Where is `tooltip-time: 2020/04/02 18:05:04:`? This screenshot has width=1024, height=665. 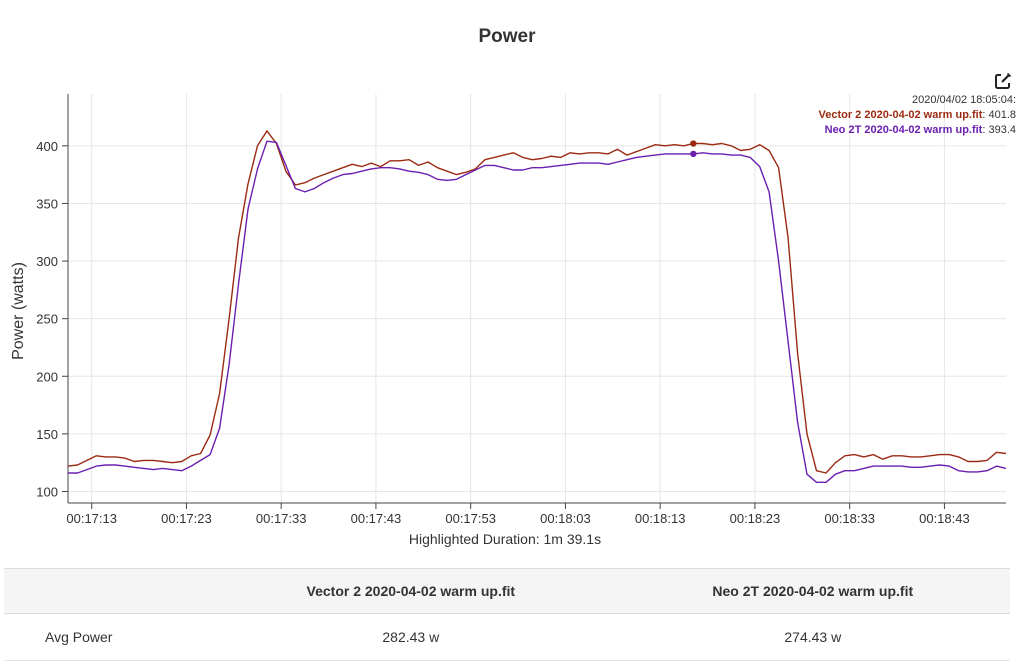
tooltip-time: 2020/04/02 18:05:04: is located at coordinates (964, 100).